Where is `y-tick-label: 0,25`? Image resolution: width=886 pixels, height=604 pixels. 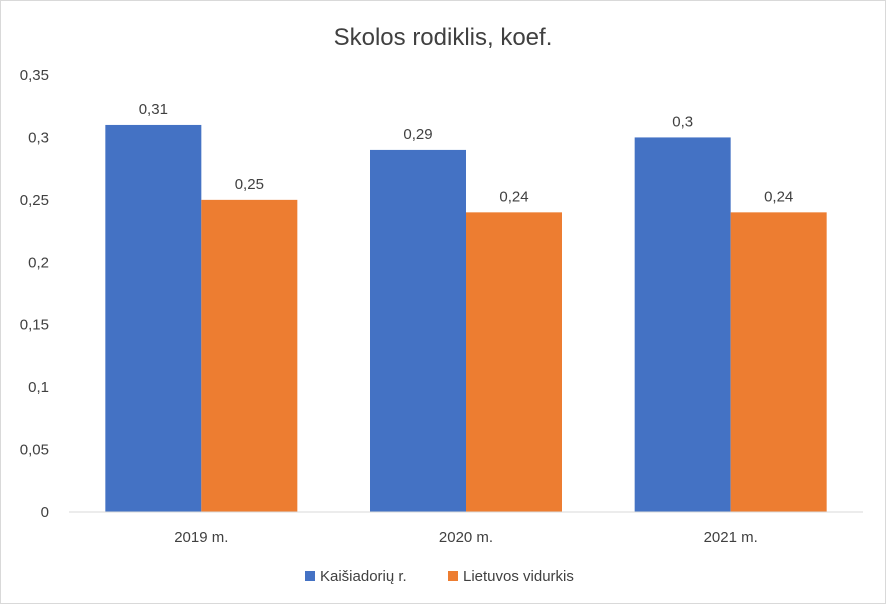 y-tick-label: 0,25 is located at coordinates (34, 200).